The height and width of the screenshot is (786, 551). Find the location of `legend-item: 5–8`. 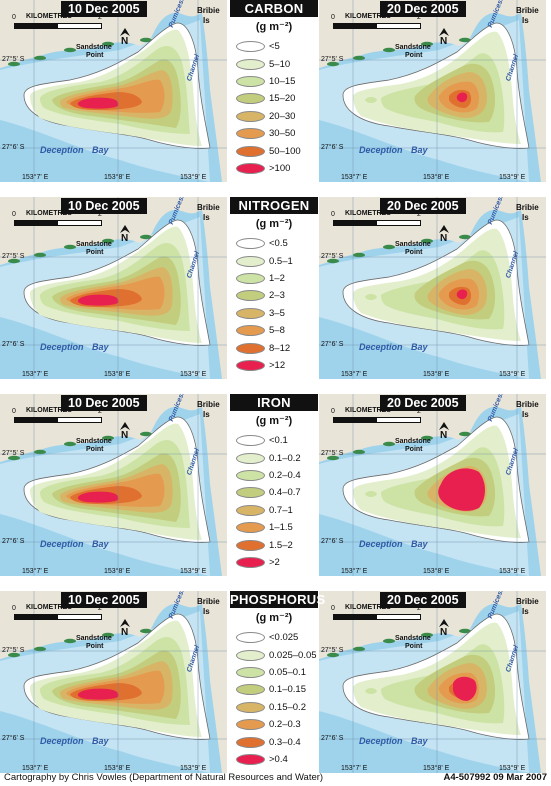

legend-item: 5–8 is located at coordinates (277, 330).